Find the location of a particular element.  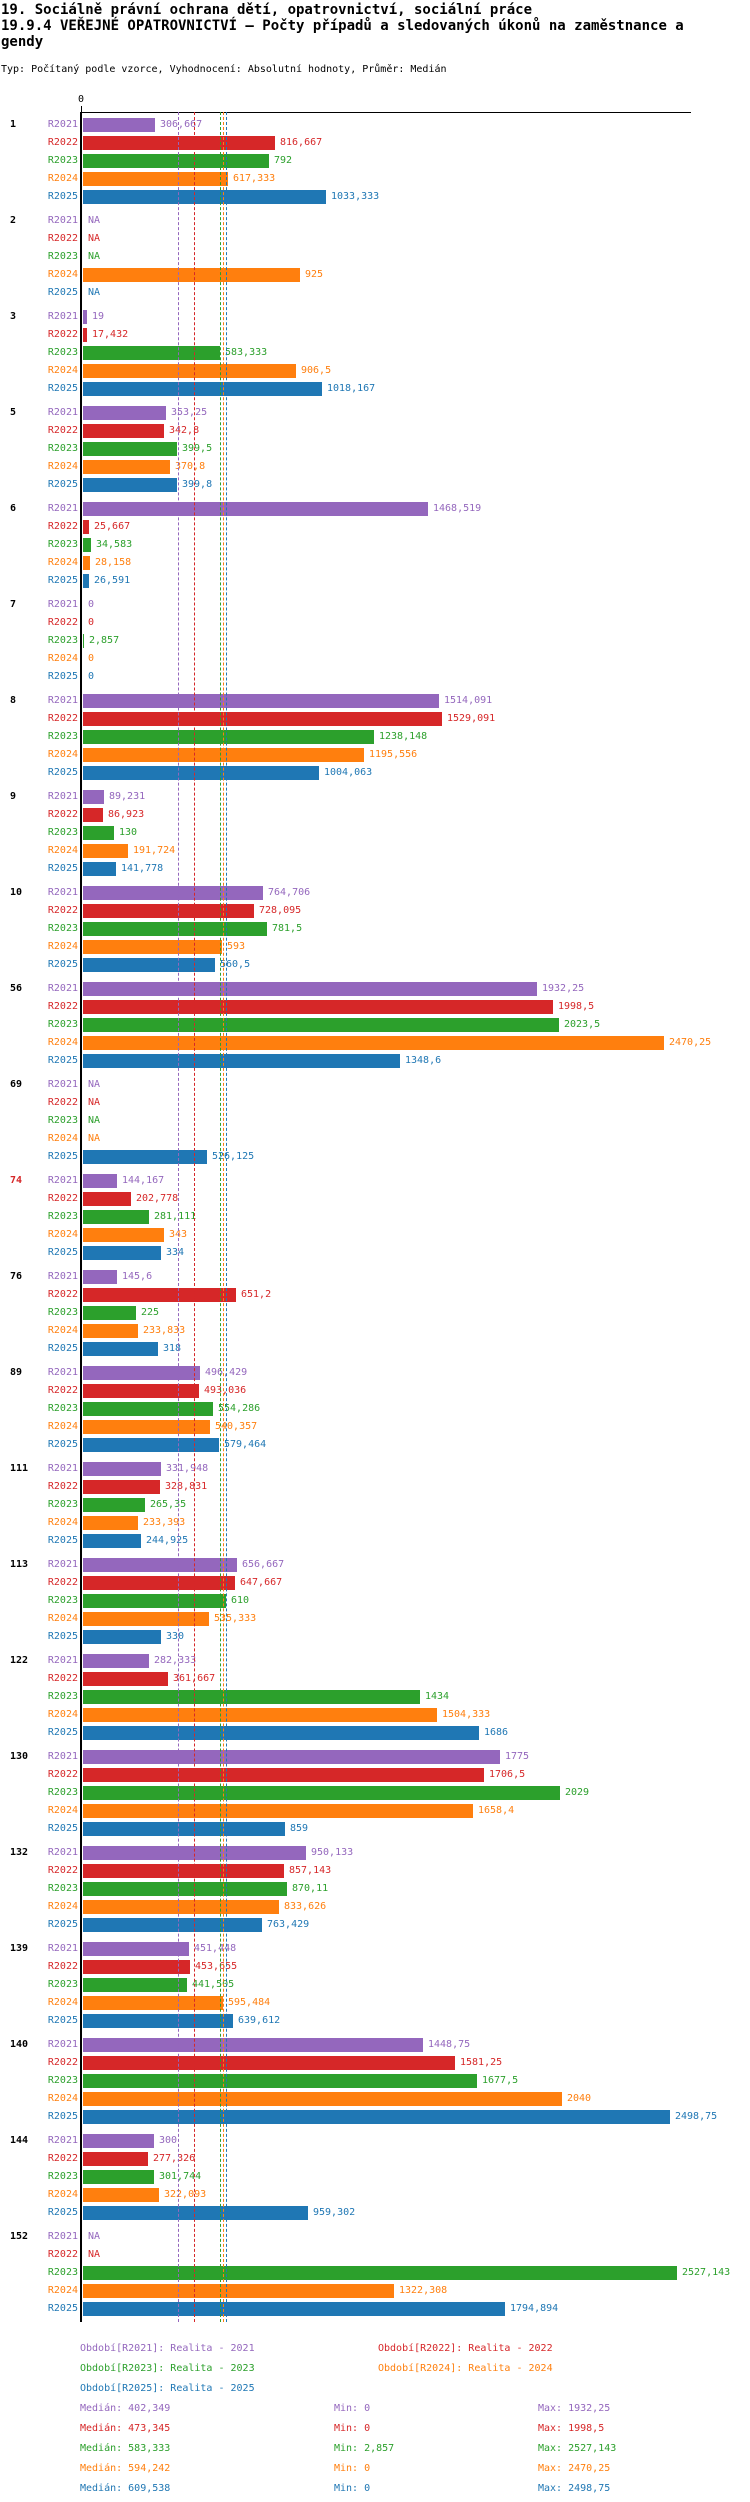

group-label: 6 is located at coordinates (13, 508).